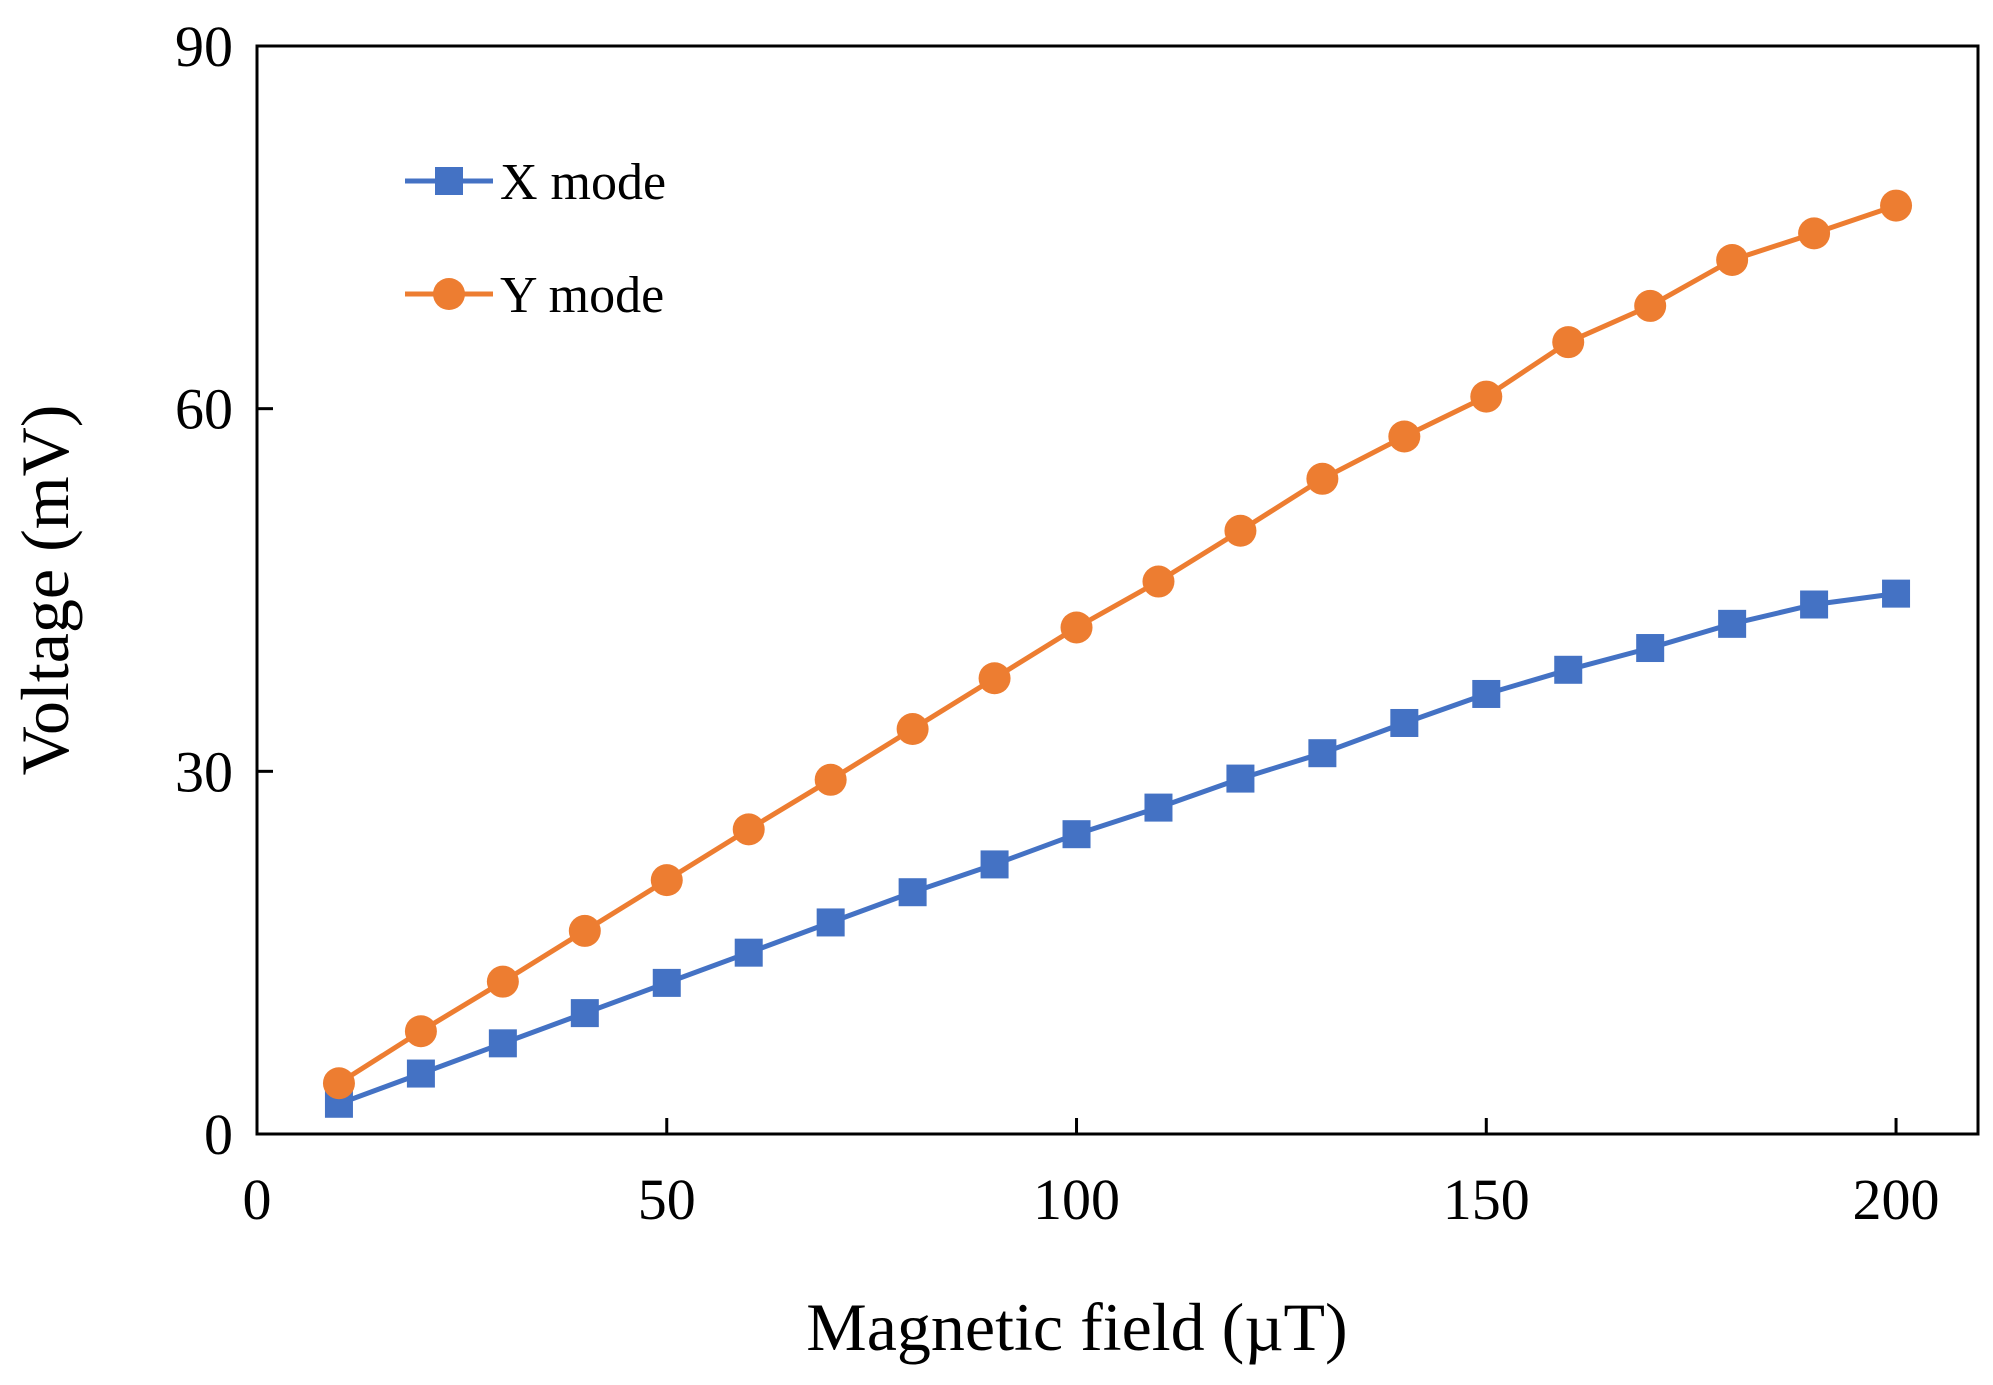 The height and width of the screenshot is (1385, 1993). I want to click on x-tick-label: 200, so click(1896, 1199).